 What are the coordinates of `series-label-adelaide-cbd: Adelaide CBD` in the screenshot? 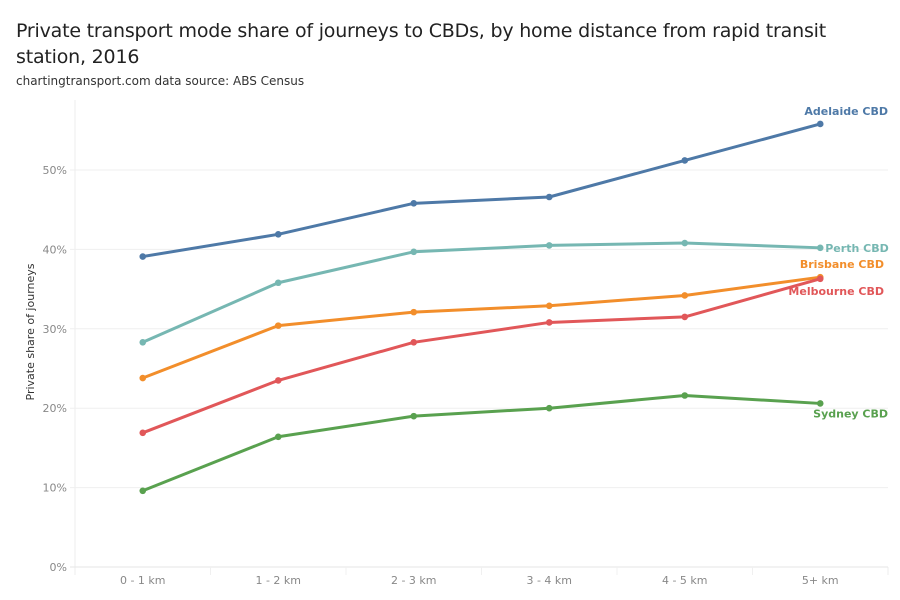 It's located at (846, 111).